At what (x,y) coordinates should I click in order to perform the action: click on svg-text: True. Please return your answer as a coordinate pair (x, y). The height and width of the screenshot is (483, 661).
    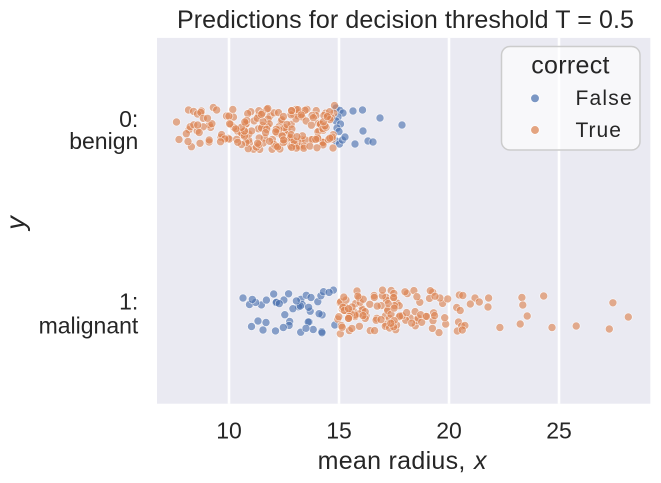
    Looking at the image, I should click on (599, 130).